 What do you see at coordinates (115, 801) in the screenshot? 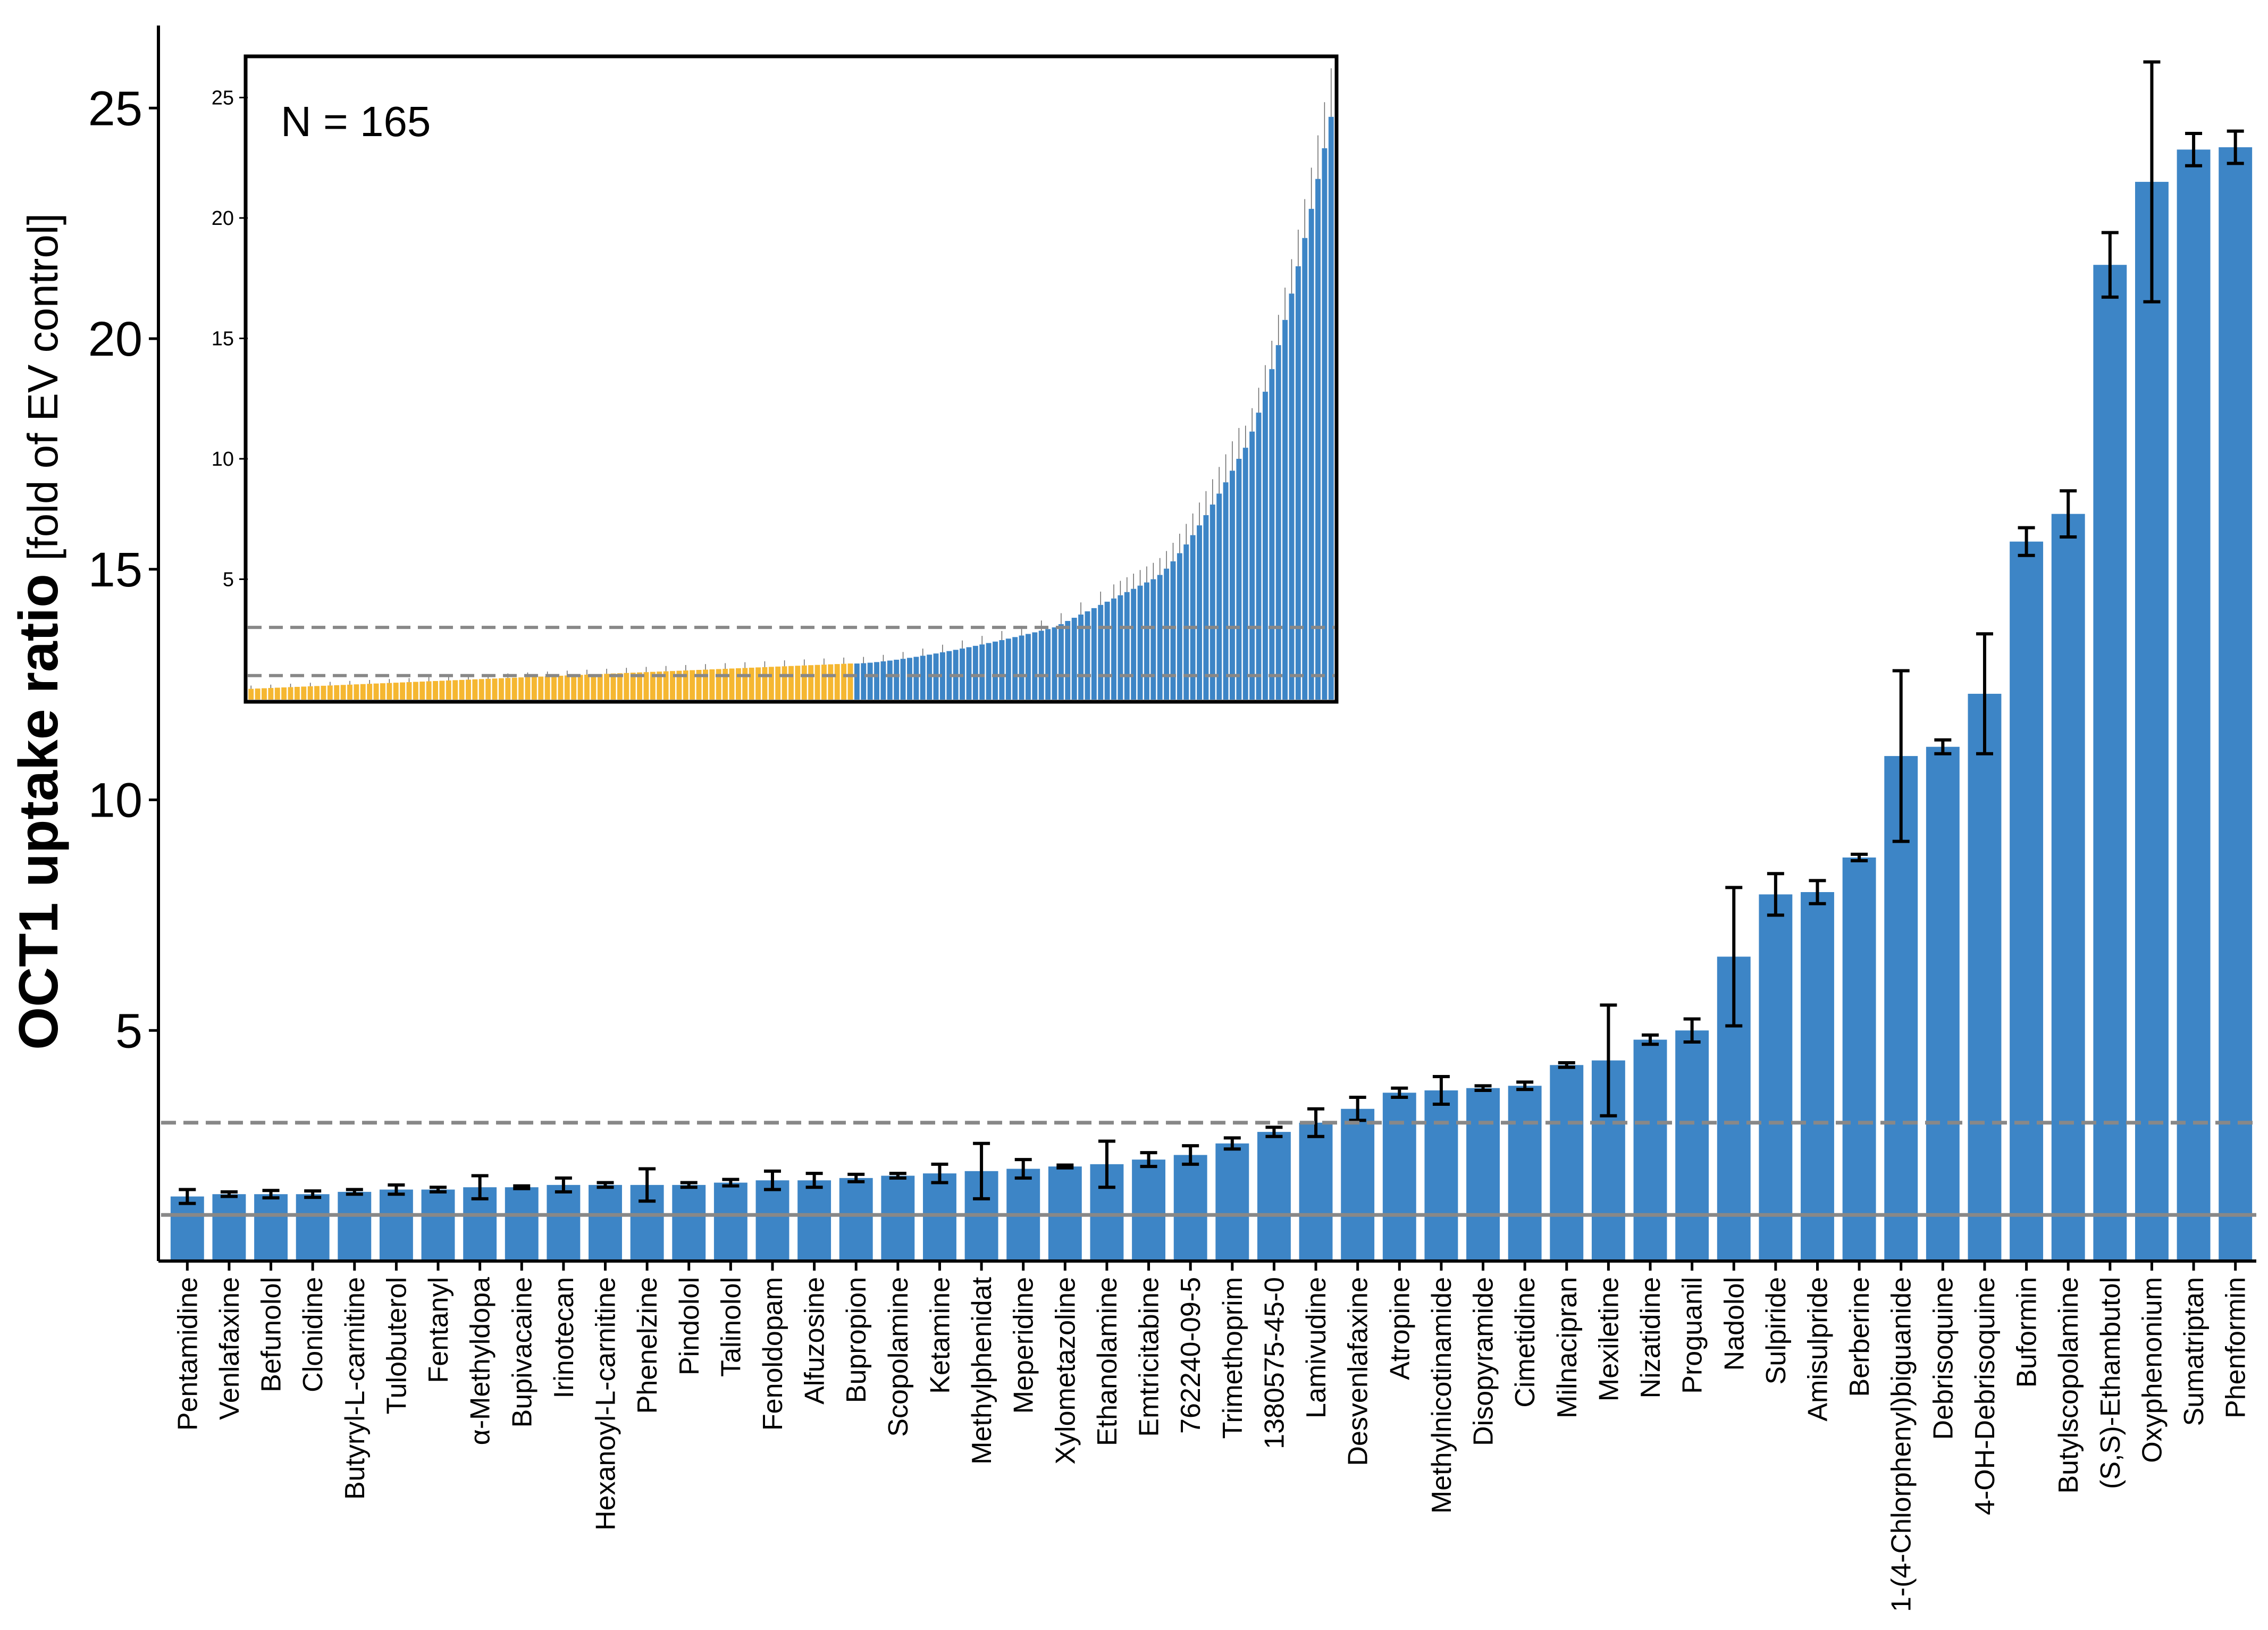
I see `y-tick-label: 10` at bounding box center [115, 801].